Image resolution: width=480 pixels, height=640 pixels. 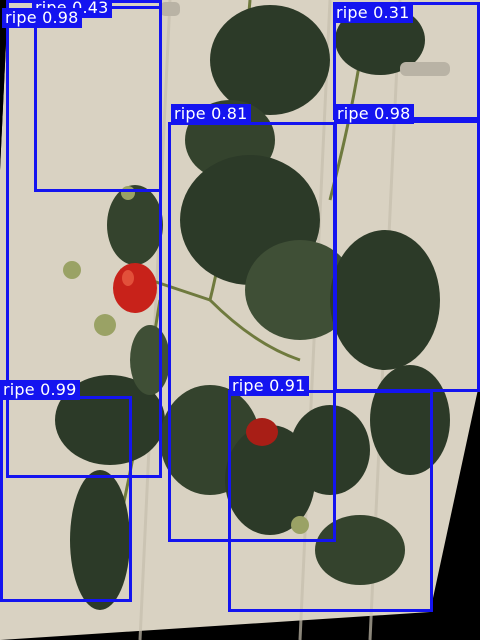 What do you see at coordinates (305, 39) in the screenshot?
I see `panel-fittings` at bounding box center [305, 39].